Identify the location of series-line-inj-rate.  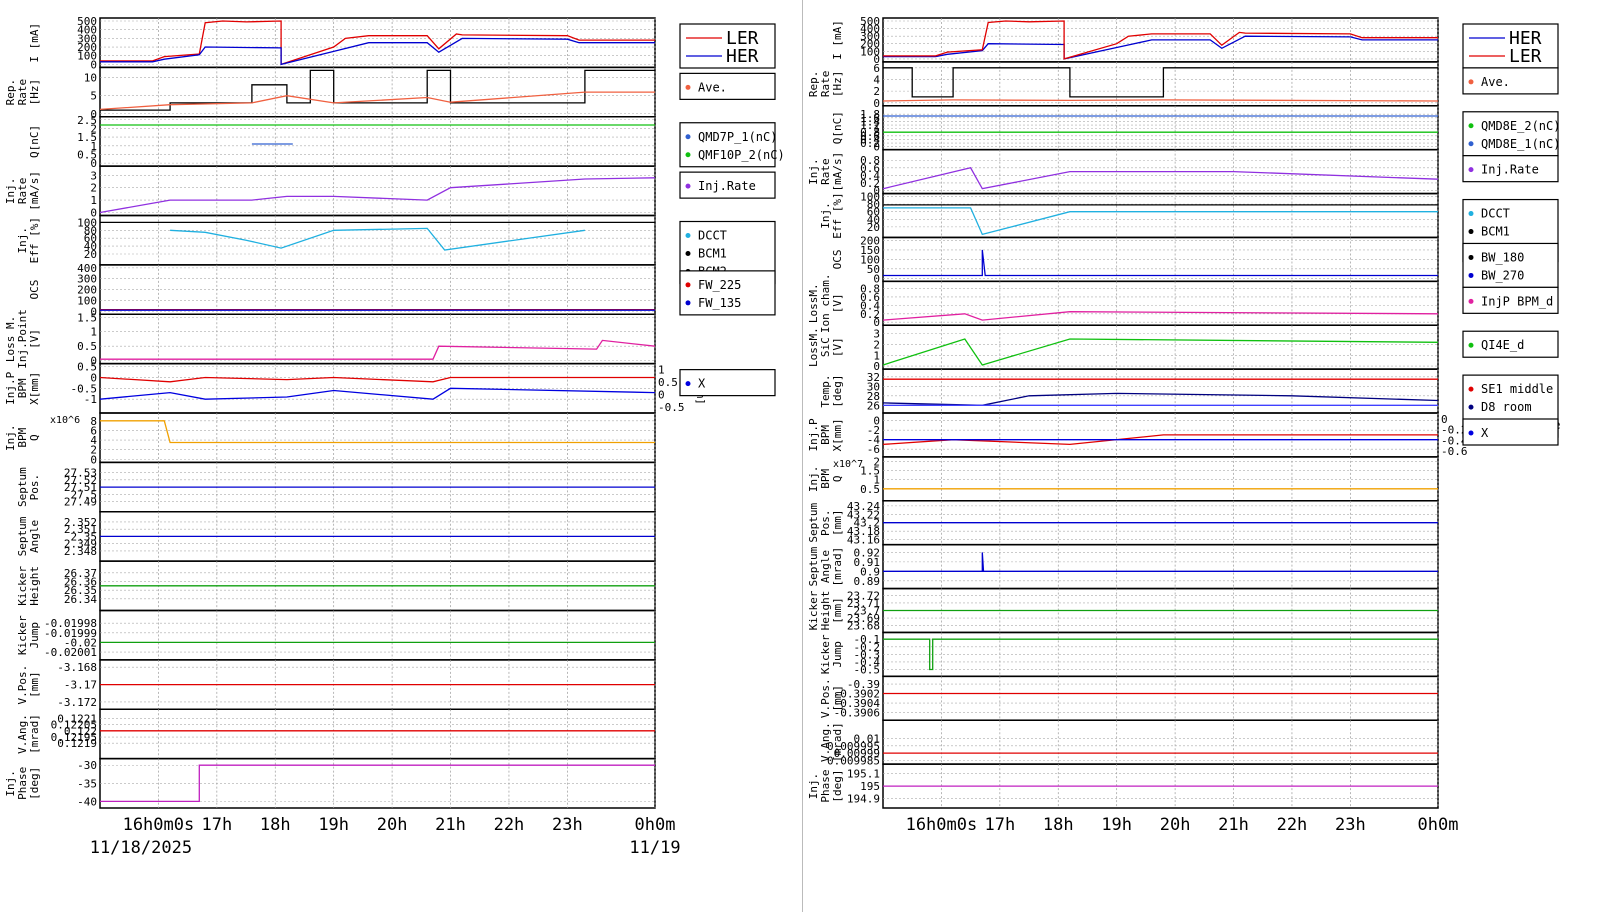
(377, 195).